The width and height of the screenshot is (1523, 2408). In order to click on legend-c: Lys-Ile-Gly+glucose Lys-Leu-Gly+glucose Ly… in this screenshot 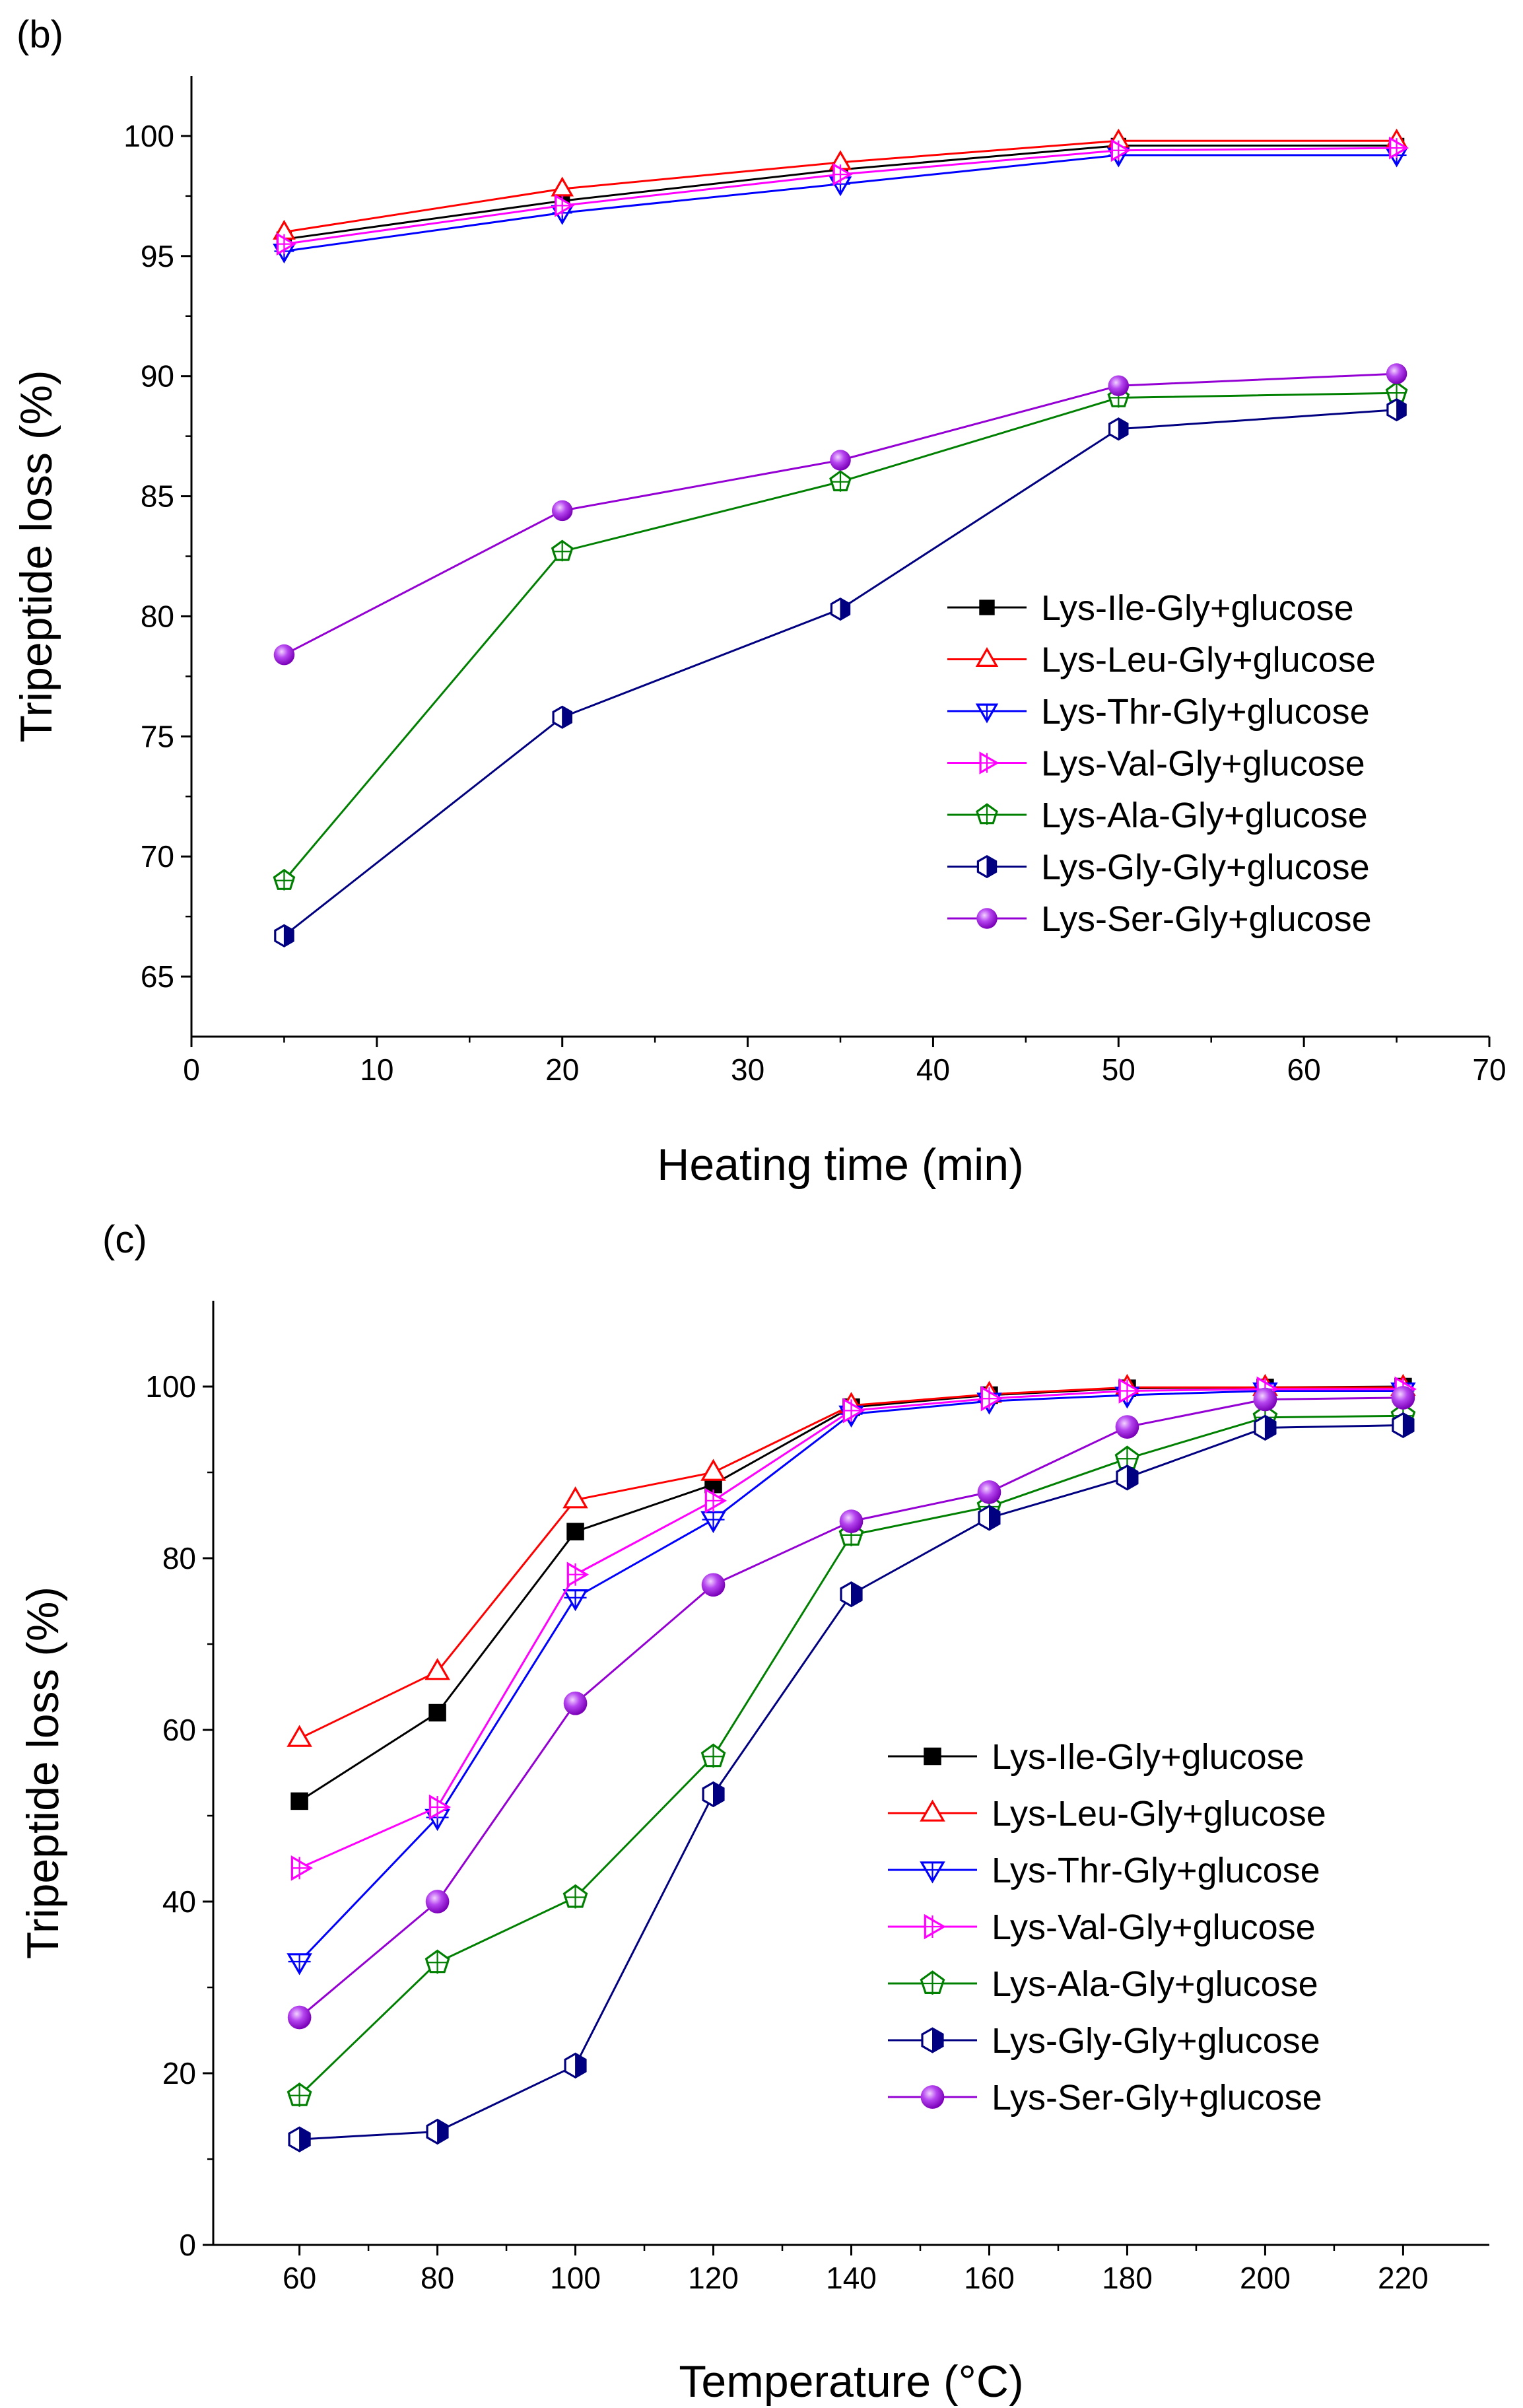, I will do `click(1107, 1927)`.